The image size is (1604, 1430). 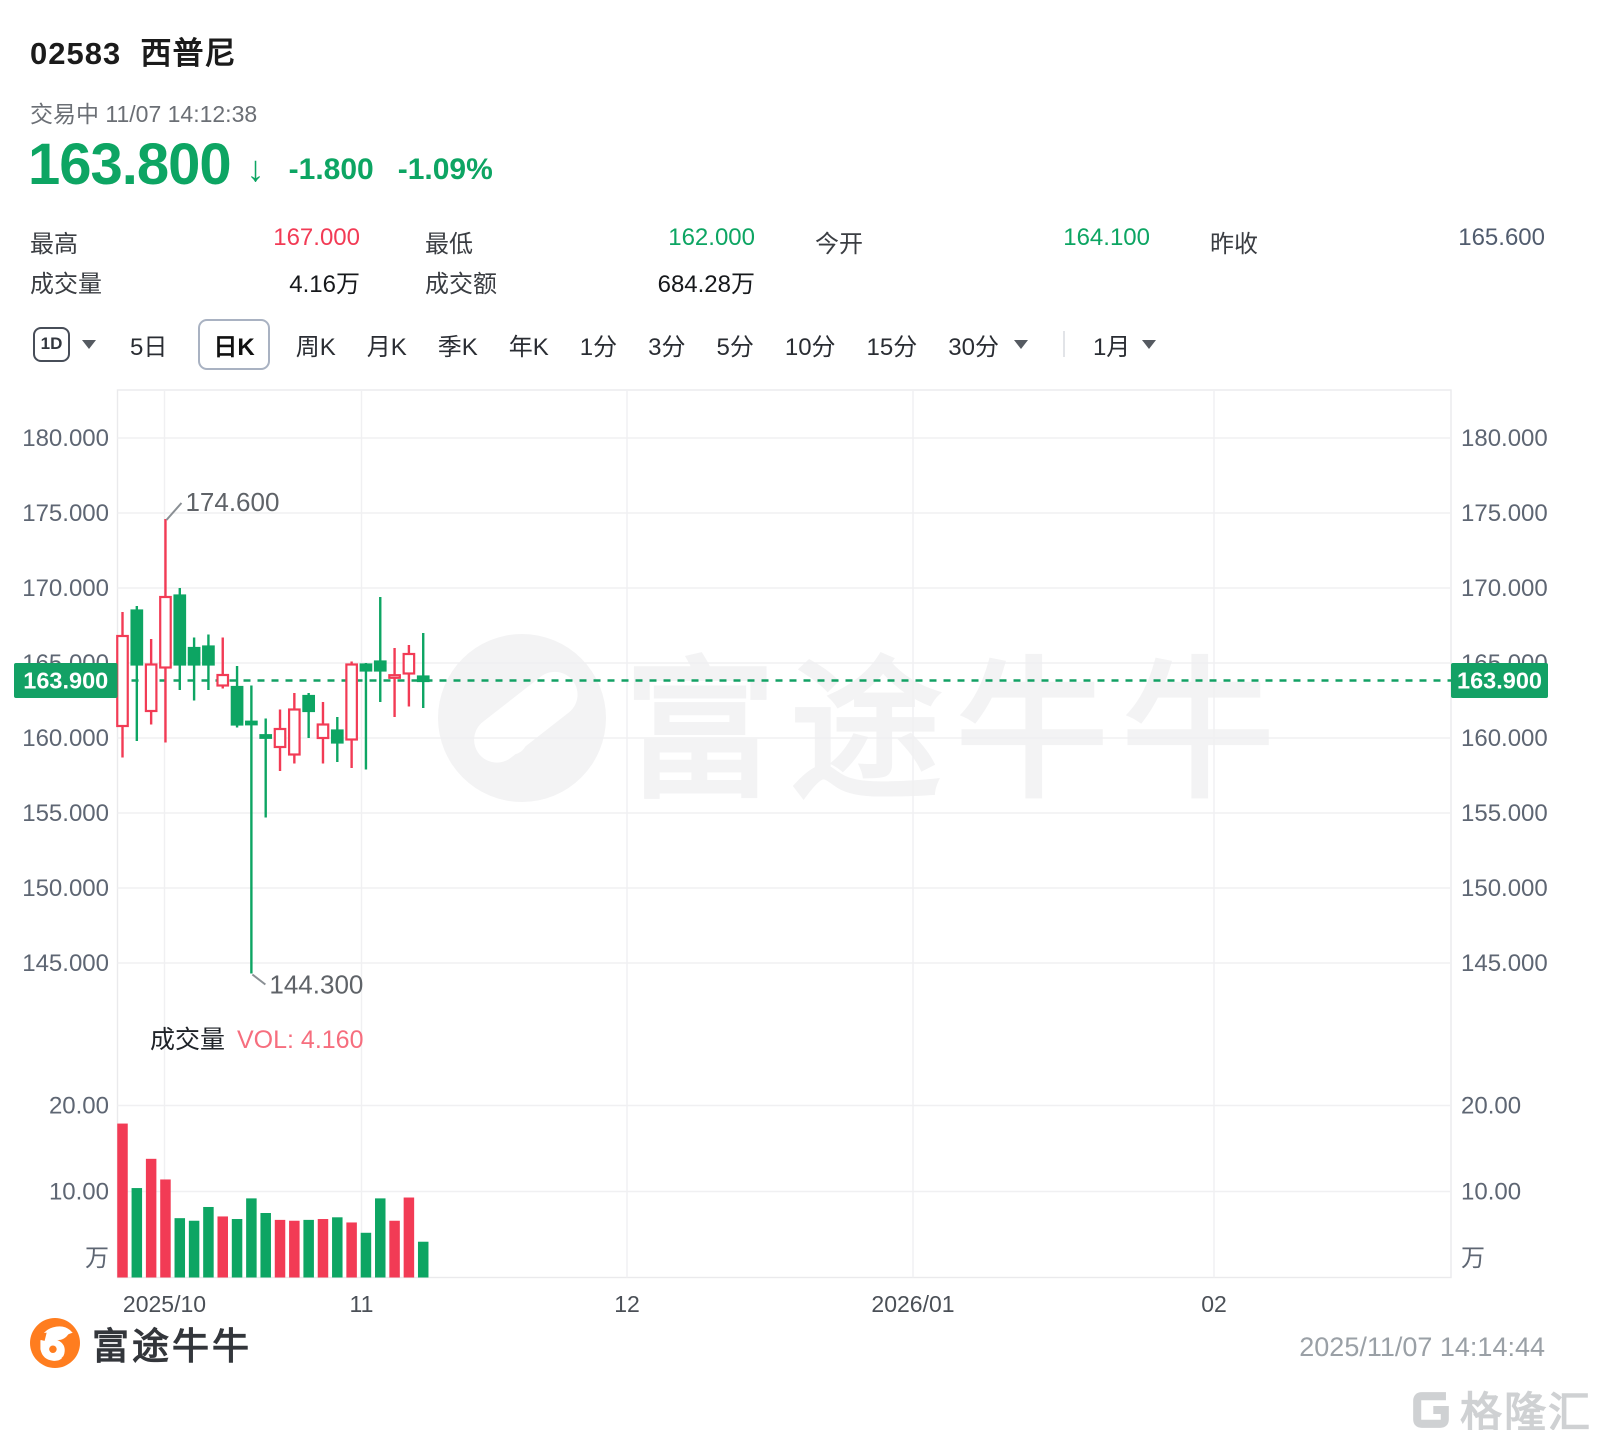 I want to click on gelonghui-logo-icon, so click(x=1431, y=1409).